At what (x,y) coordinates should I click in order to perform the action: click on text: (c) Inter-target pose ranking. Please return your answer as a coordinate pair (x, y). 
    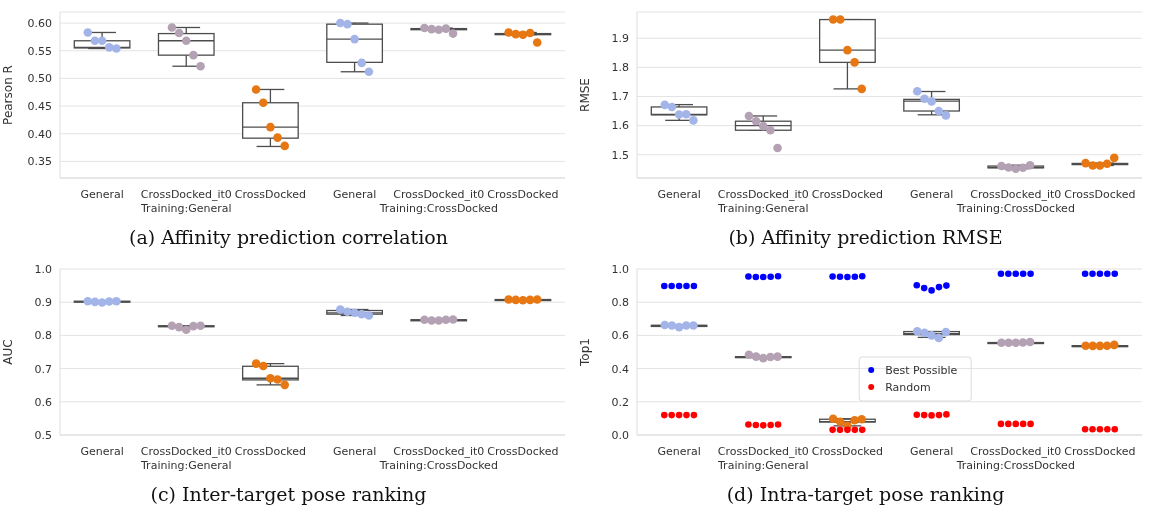
    Looking at the image, I should click on (288, 494).